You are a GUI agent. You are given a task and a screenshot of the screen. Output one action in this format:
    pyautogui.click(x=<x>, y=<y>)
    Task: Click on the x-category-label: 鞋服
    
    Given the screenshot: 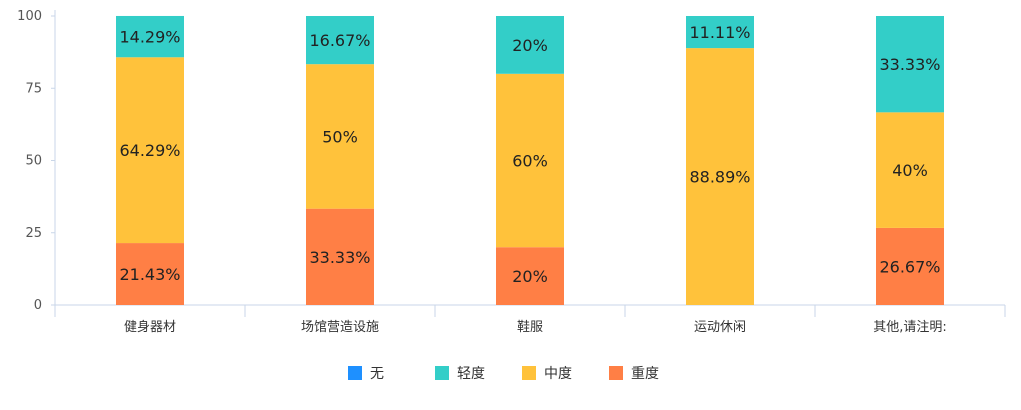 What is the action you would take?
    pyautogui.click(x=530, y=327)
    